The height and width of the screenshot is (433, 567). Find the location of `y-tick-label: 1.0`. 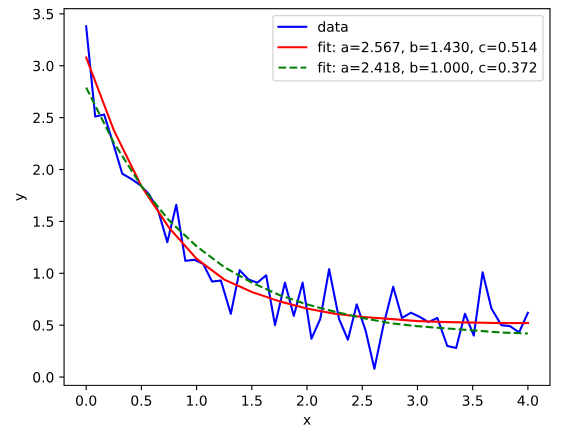

y-tick-label: 1.0 is located at coordinates (44, 273).